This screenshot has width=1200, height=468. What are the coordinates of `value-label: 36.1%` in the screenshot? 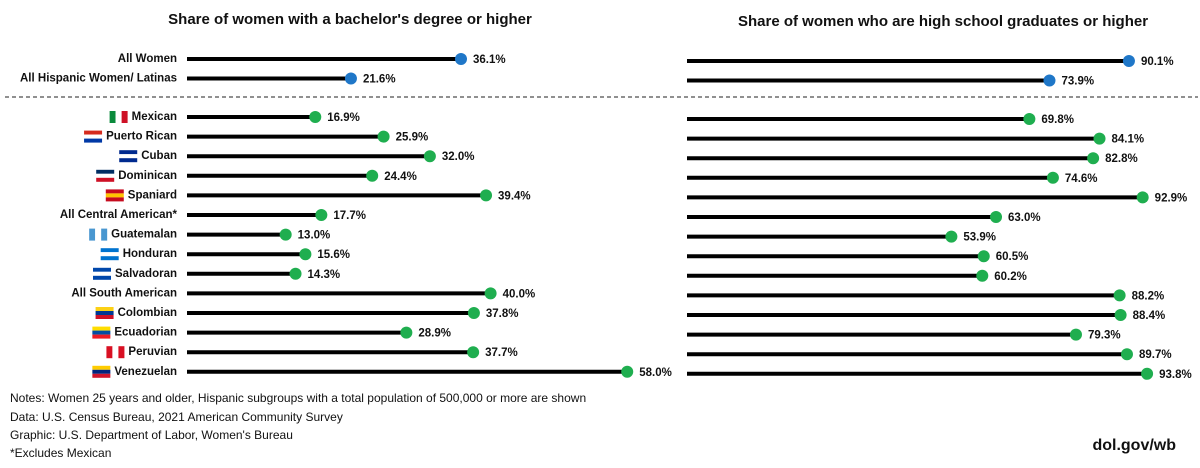 It's located at (489, 60).